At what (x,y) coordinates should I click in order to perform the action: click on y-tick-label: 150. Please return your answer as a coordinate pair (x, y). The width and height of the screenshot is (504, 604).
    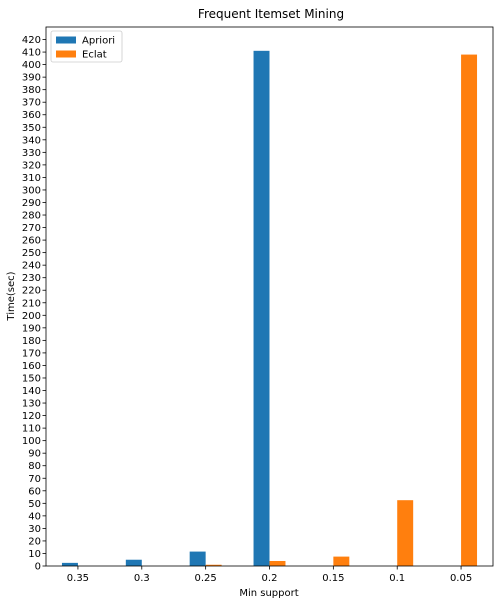
    Looking at the image, I should click on (31, 378).